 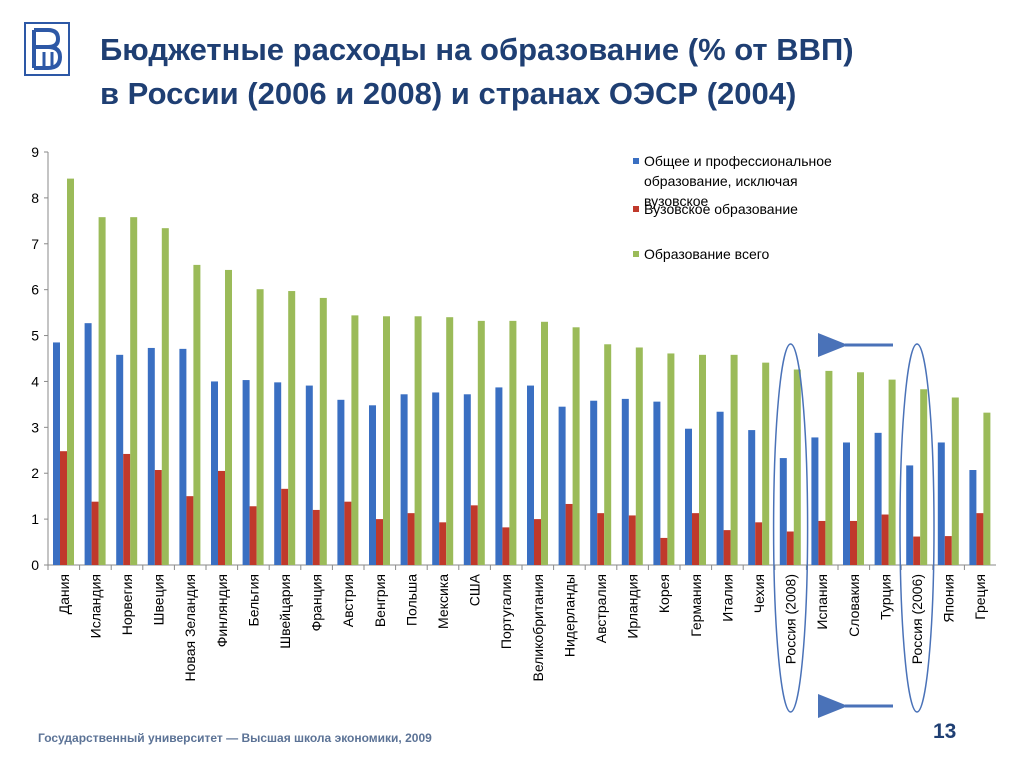 What do you see at coordinates (696, 605) in the screenshot?
I see `x-category-label: Германия` at bounding box center [696, 605].